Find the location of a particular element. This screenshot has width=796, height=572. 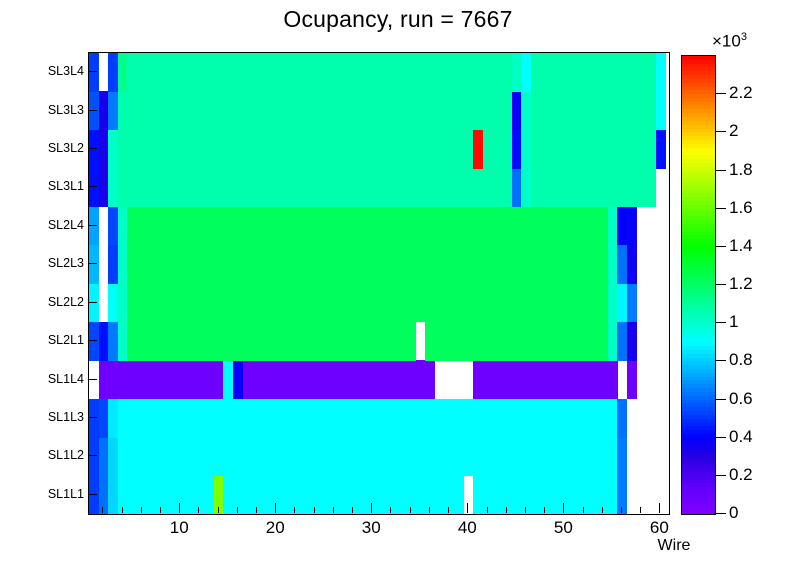

color-scale-bar is located at coordinates (698, 285).